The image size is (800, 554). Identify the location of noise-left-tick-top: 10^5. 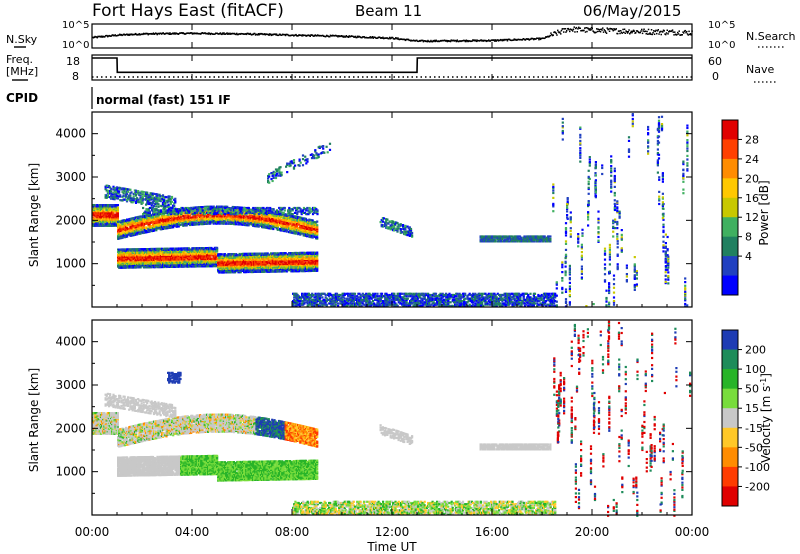
(75, 25).